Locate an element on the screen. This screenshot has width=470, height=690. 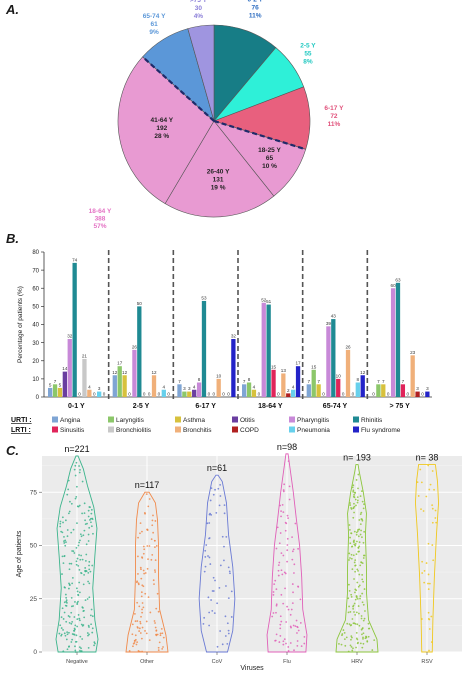
bar-value-label: 15 is located at coordinates (274, 366).